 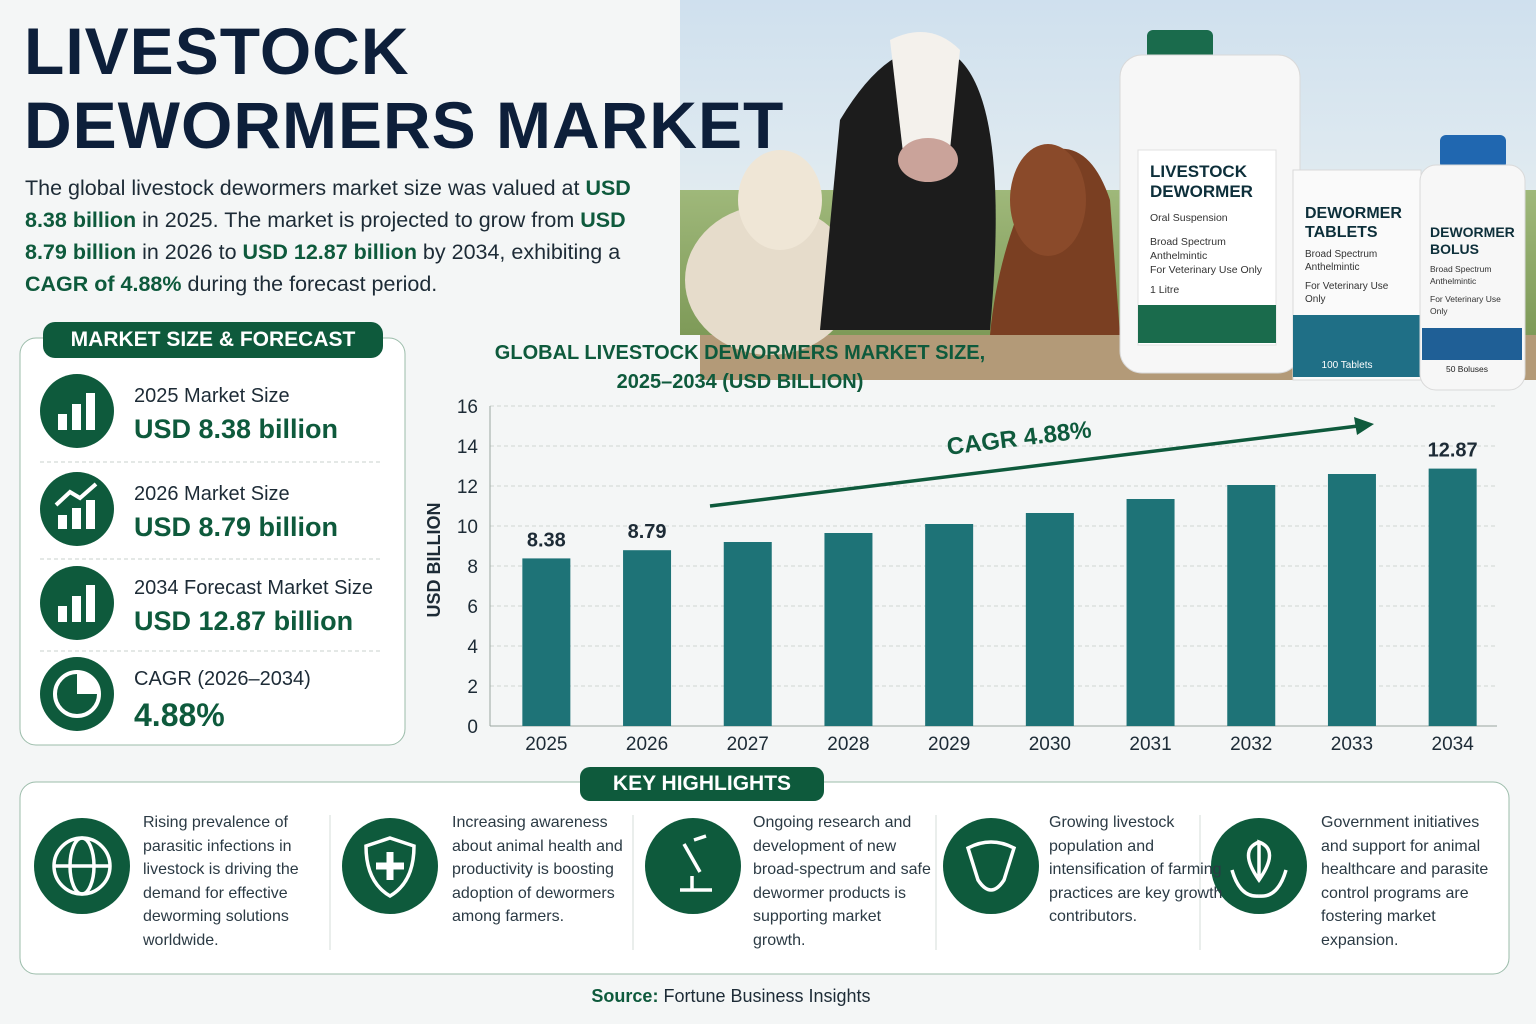 I want to click on y-tick-label: 16, so click(x=467, y=407).